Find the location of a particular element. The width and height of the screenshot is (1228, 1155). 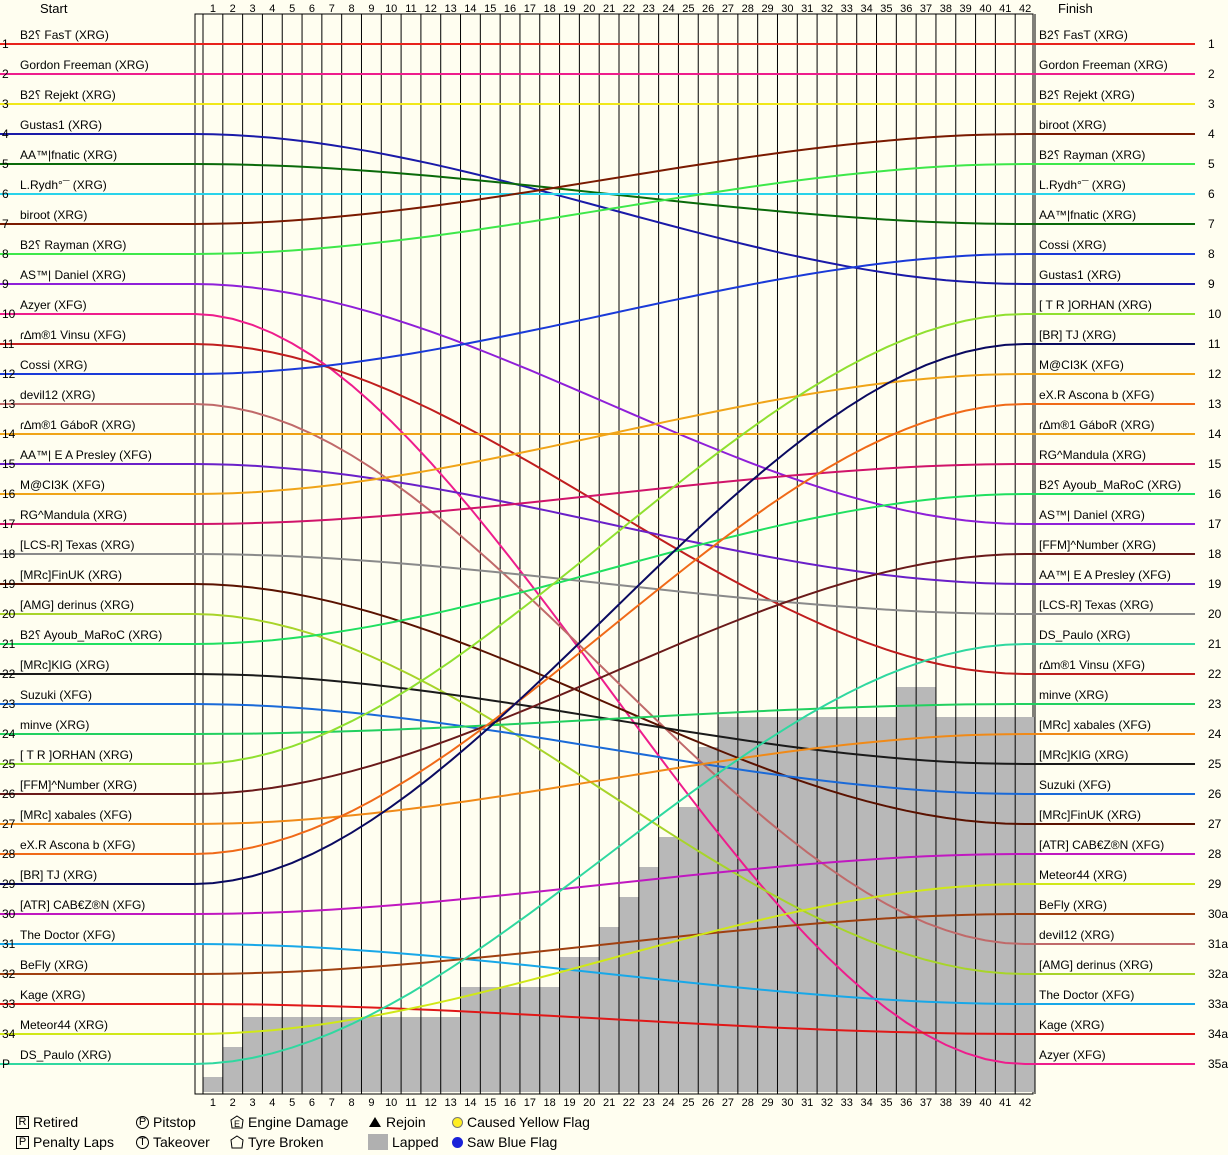

start-position-number: 27 is located at coordinates (9, 824).